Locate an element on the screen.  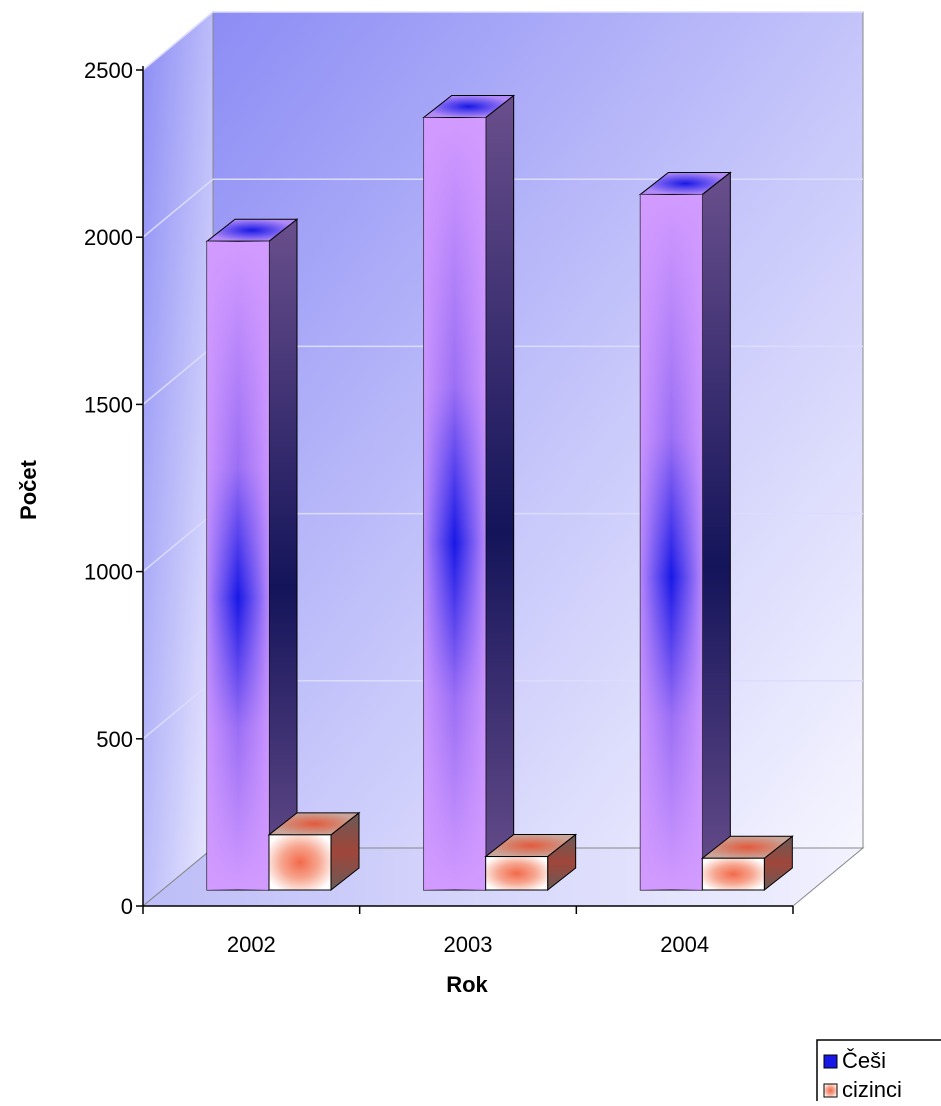
bar-cizinci-2002 is located at coordinates (314, 851).